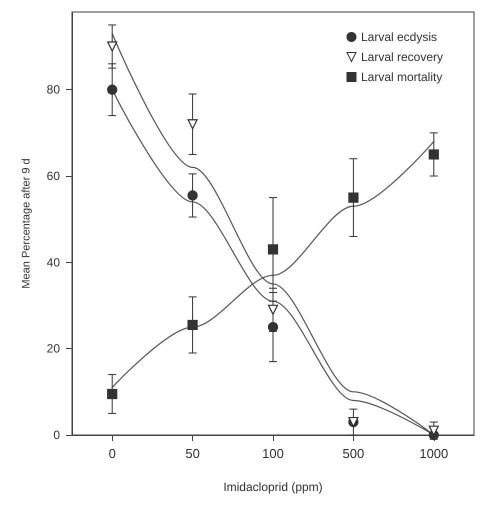  I want to click on y-tick-label: 20, so click(53, 349).